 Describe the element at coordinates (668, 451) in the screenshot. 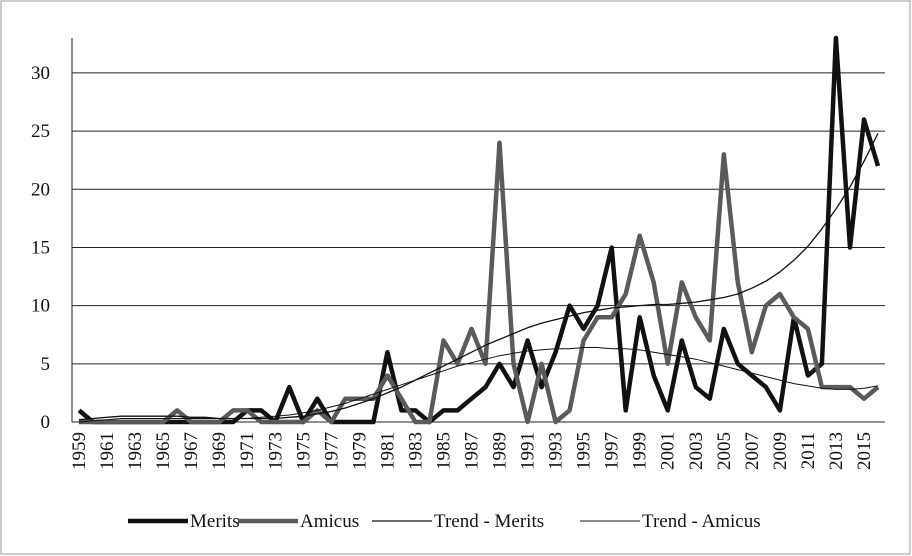

I see `x-tick-label: 2001` at that location.